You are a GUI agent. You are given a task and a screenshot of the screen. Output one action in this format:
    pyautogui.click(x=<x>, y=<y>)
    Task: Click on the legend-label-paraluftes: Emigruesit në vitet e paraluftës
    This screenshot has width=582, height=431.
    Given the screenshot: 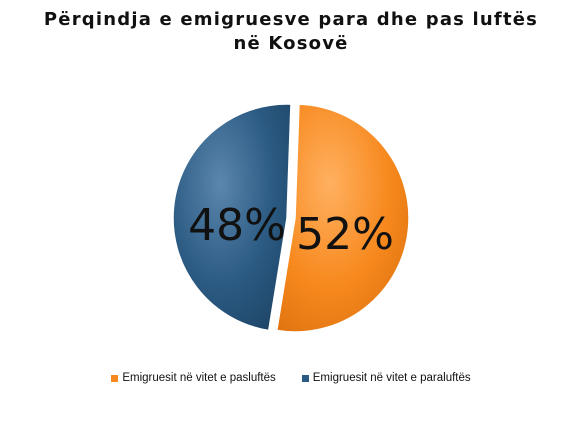 What is the action you would take?
    pyautogui.click(x=391, y=378)
    